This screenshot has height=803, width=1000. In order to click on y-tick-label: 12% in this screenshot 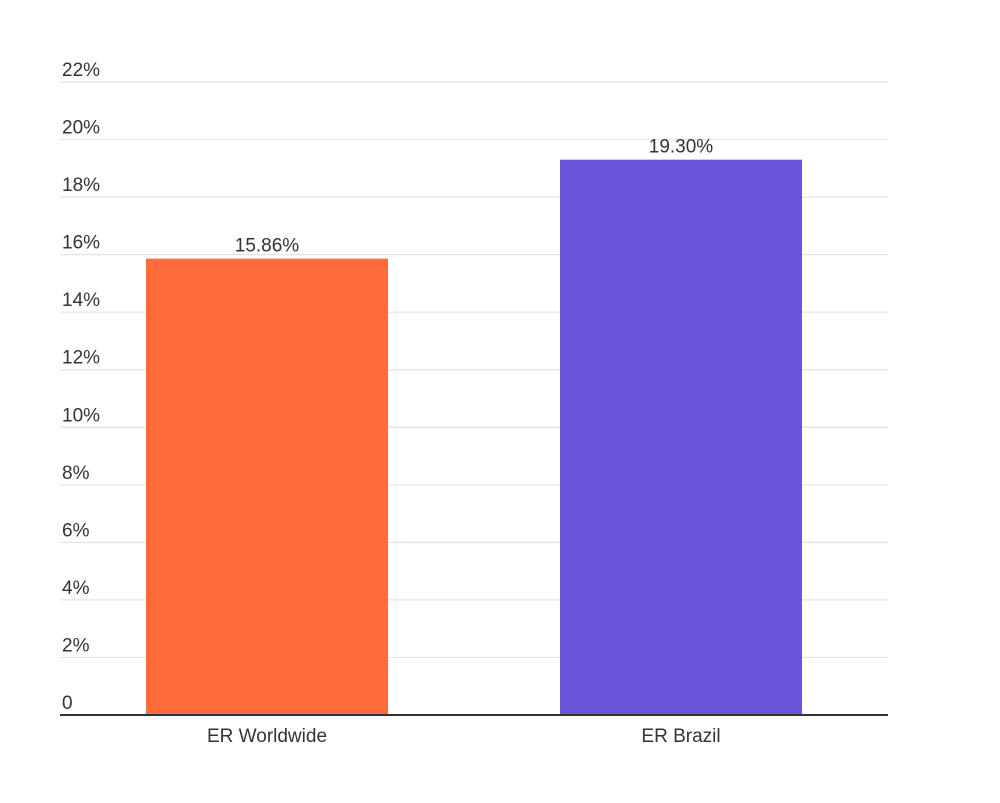, I will do `click(81, 358)`.